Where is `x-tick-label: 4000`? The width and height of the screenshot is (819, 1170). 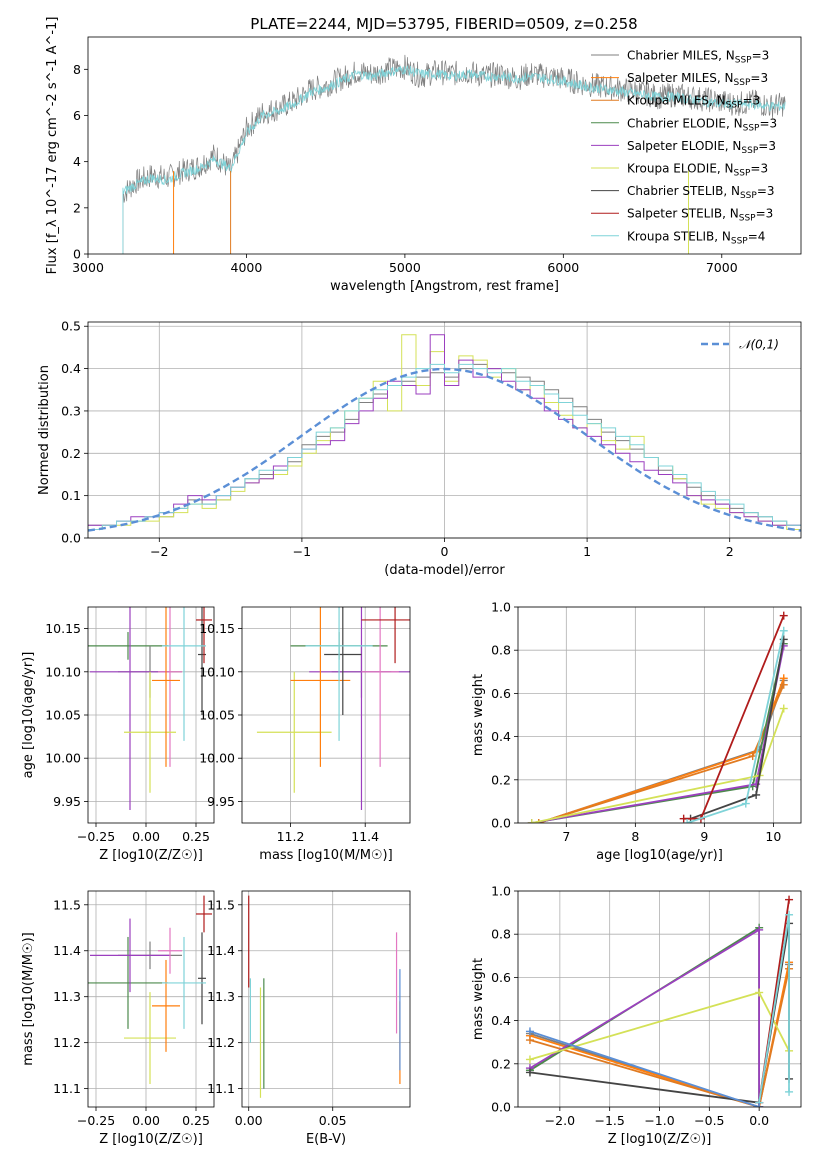 x-tick-label: 4000 is located at coordinates (247, 267).